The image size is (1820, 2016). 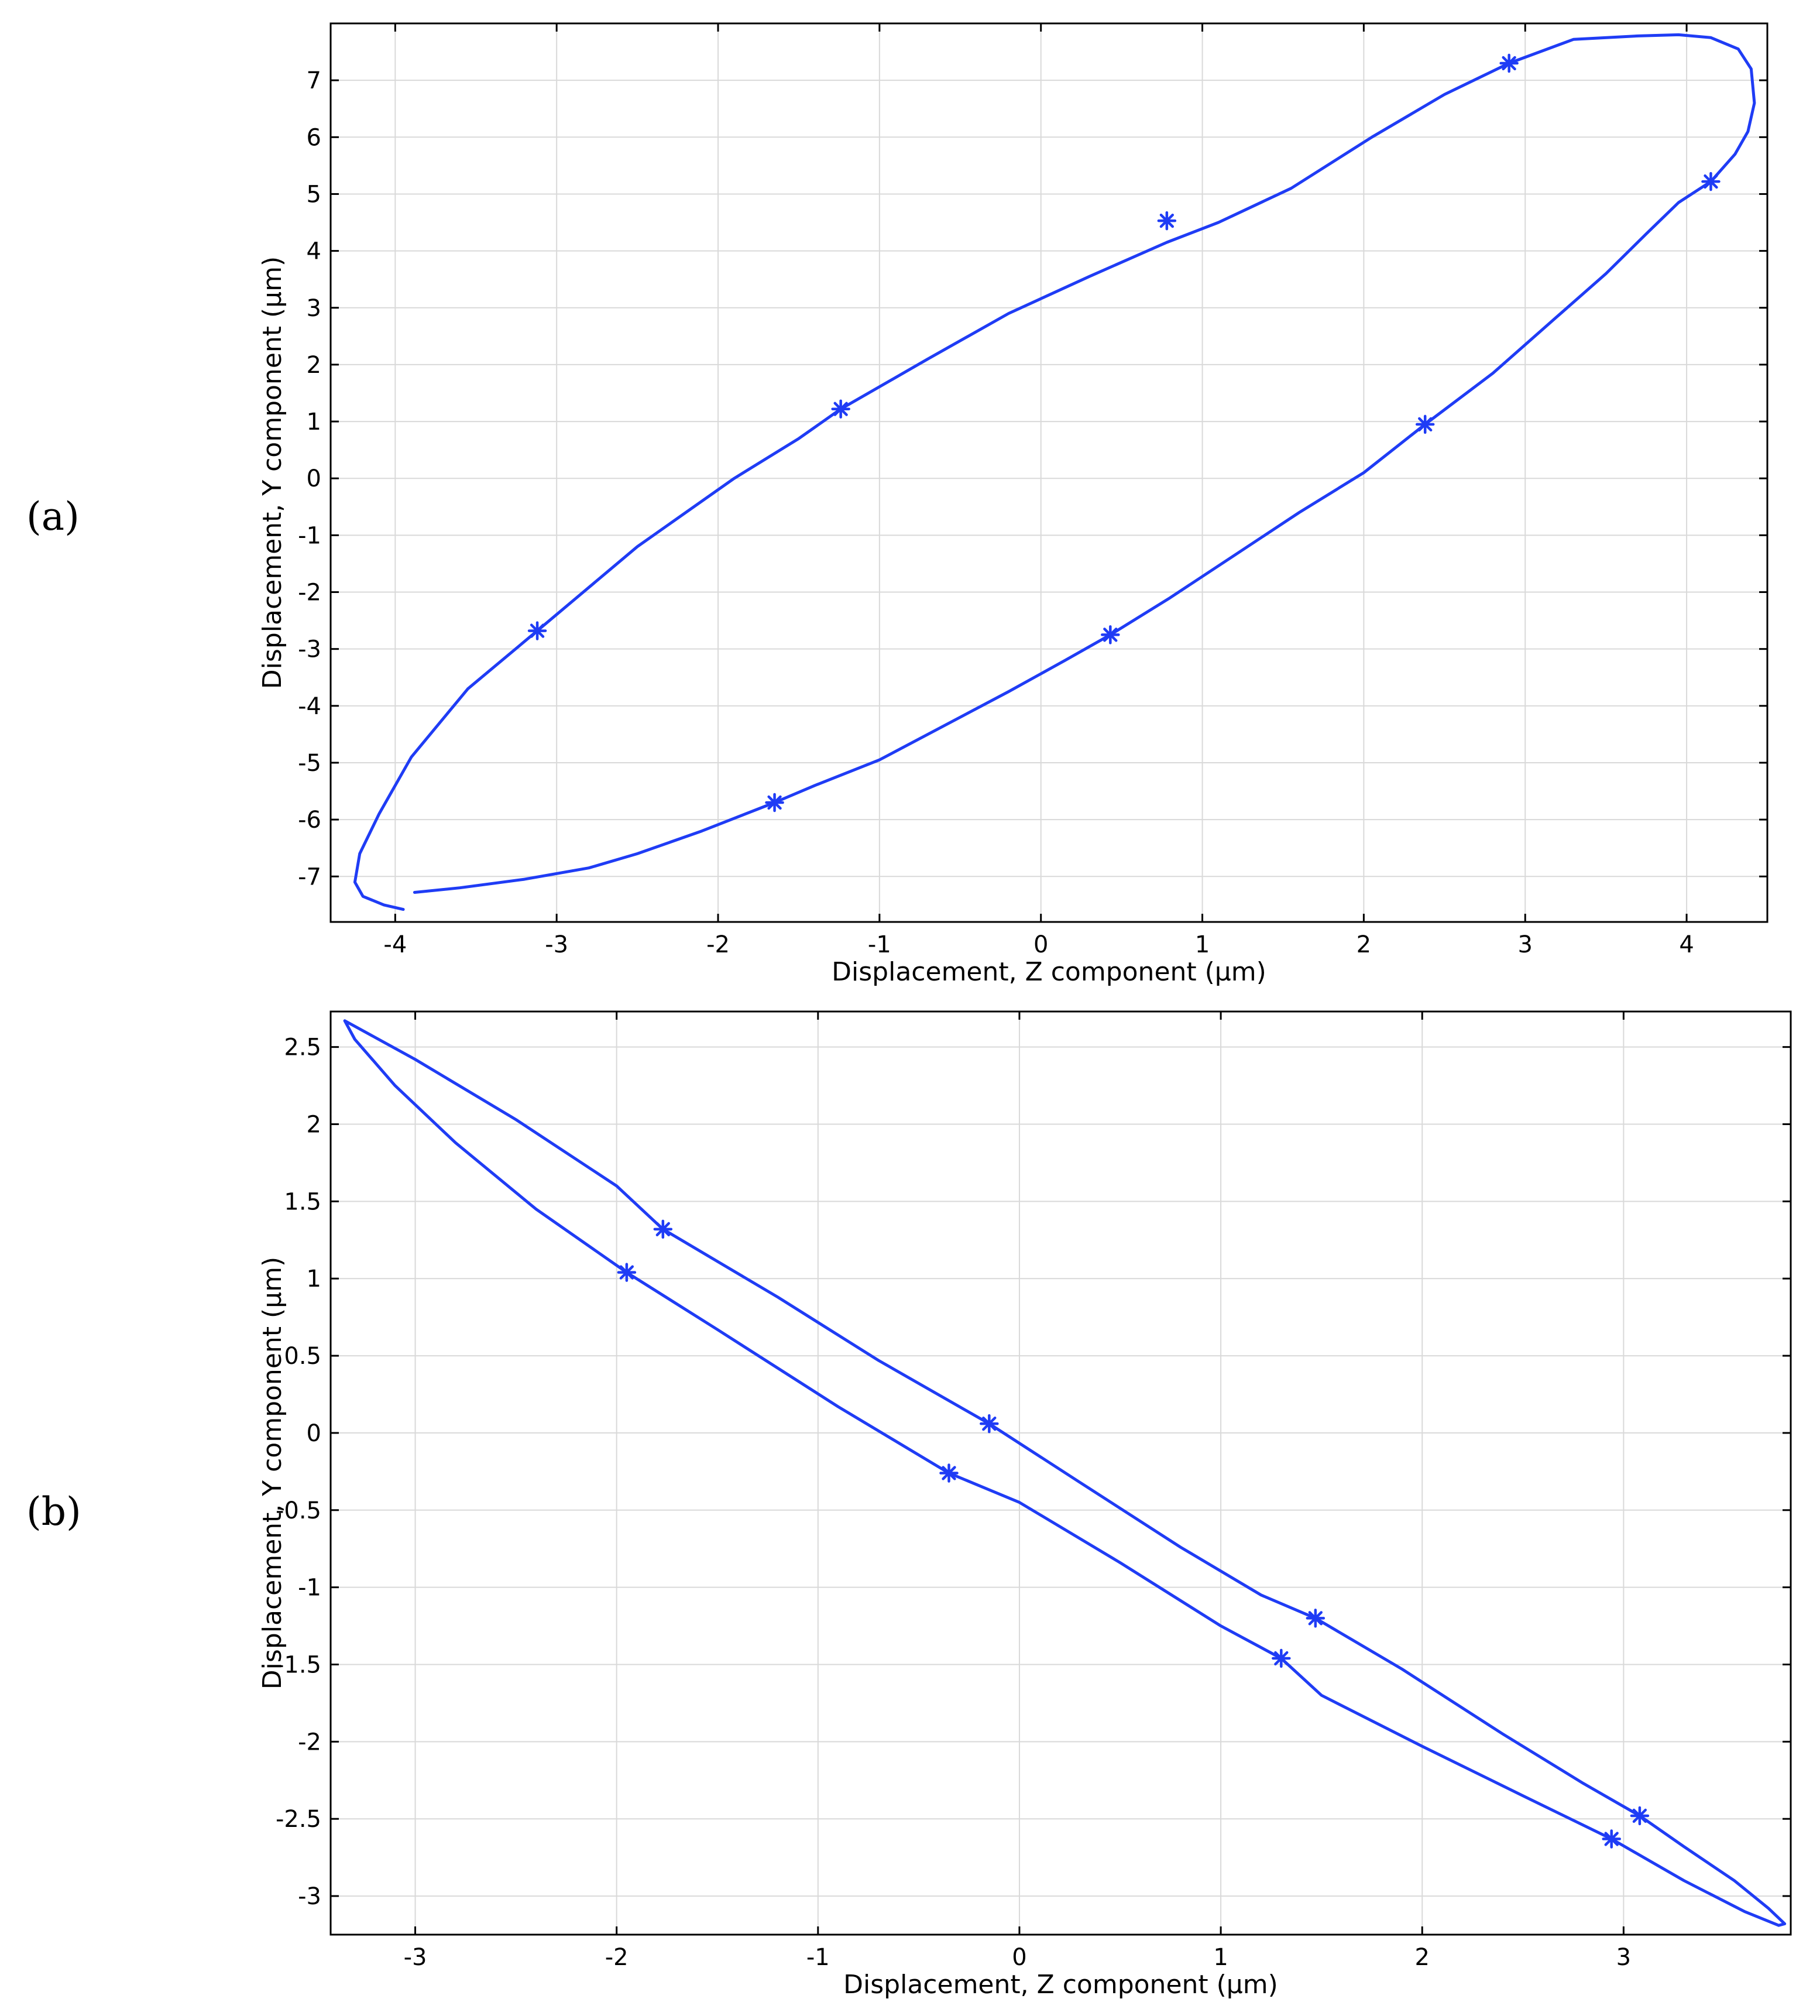 I want to click on y-tick-label-a-12: 5, so click(x=314, y=194).